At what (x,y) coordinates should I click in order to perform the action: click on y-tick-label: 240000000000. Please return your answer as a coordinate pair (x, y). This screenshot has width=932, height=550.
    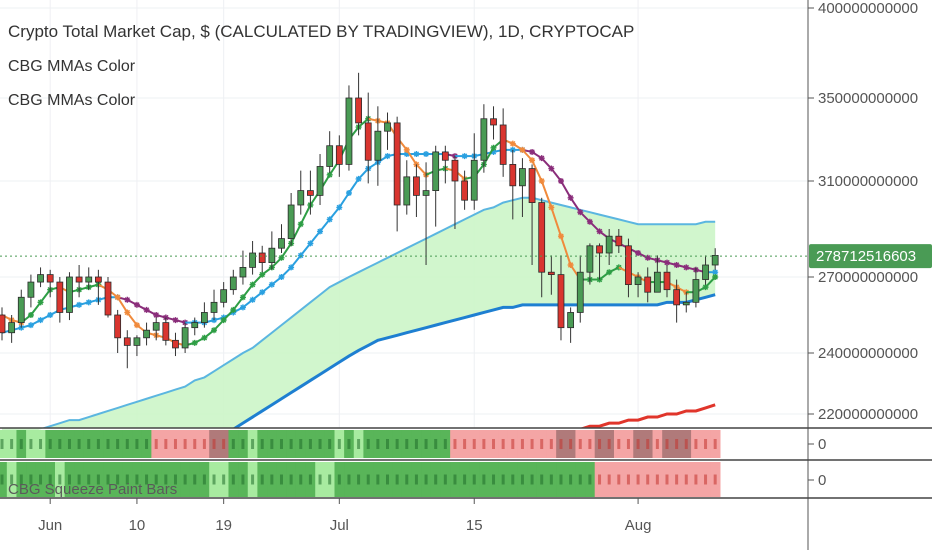
    Looking at the image, I should click on (868, 353).